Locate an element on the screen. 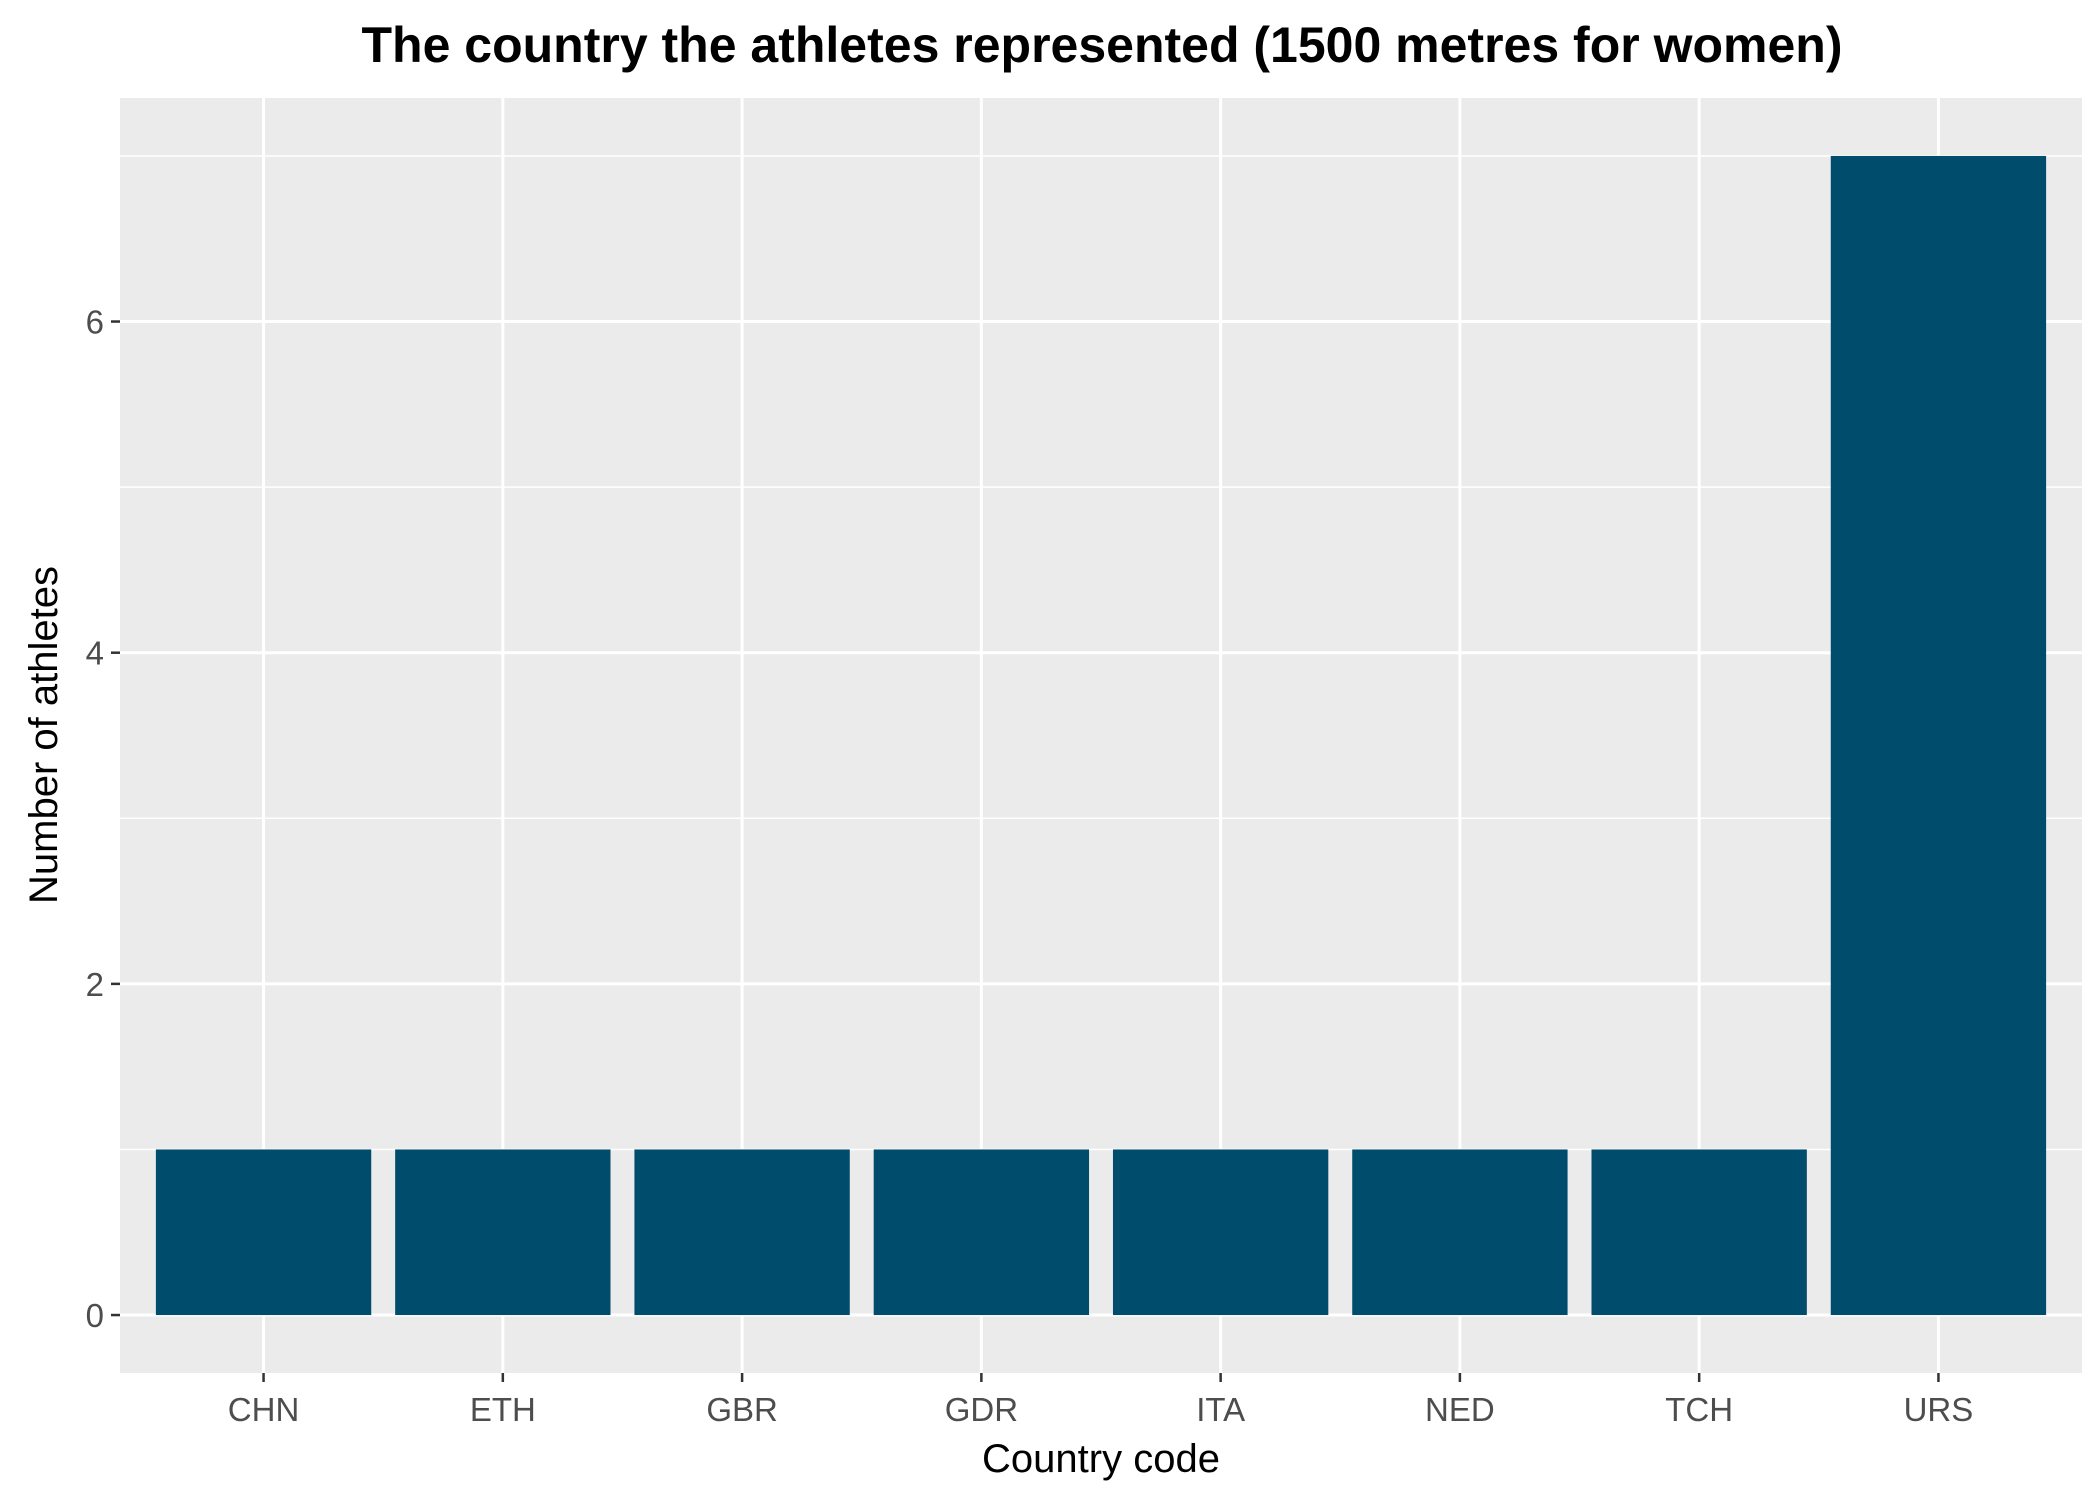 The width and height of the screenshot is (2100, 1500). x-tick-label-ita: ITA is located at coordinates (1220, 1409).